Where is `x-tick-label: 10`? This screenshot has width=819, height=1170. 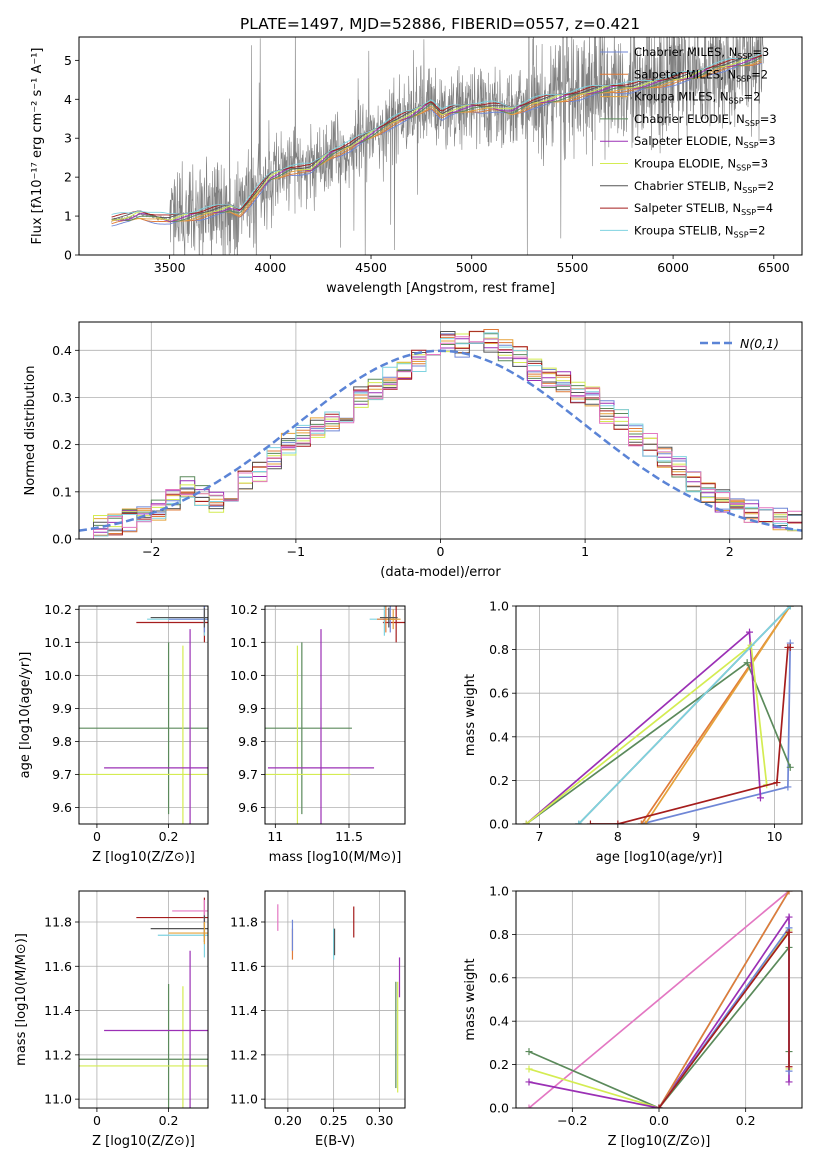
x-tick-label: 10 is located at coordinates (775, 836).